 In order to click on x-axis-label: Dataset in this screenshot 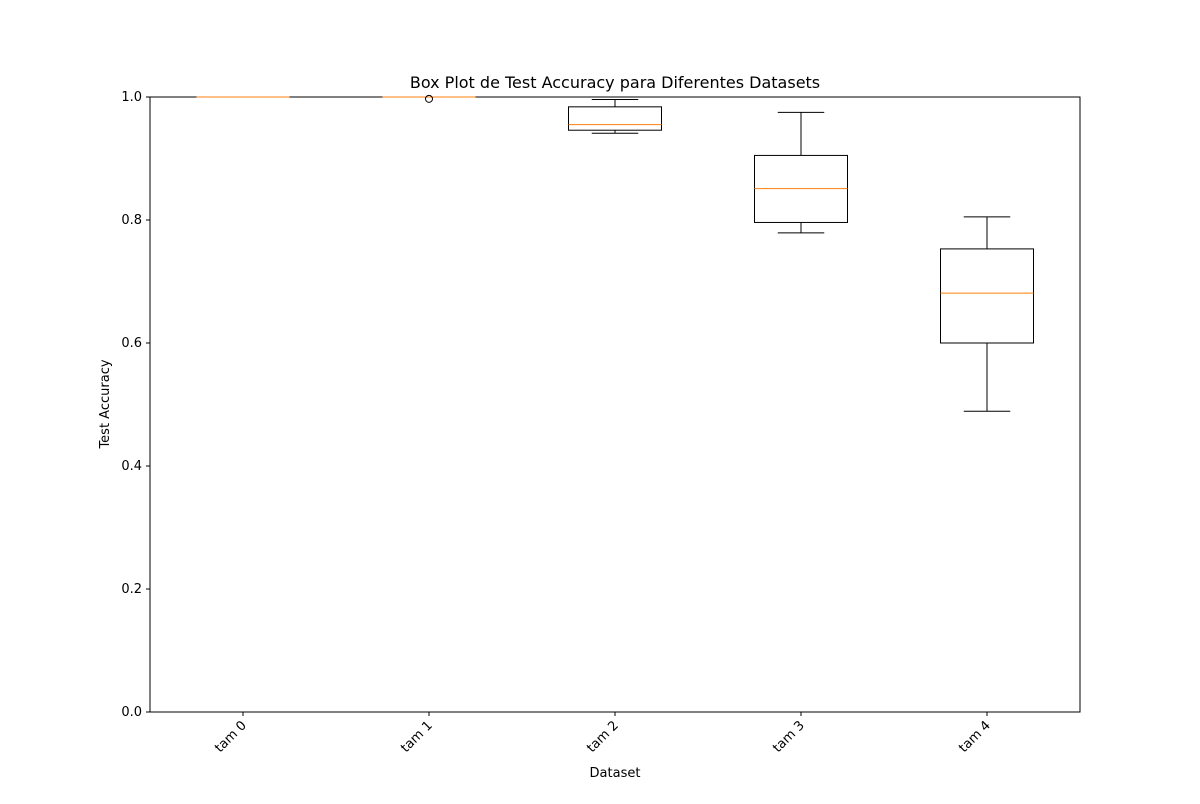, I will do `click(615, 773)`.